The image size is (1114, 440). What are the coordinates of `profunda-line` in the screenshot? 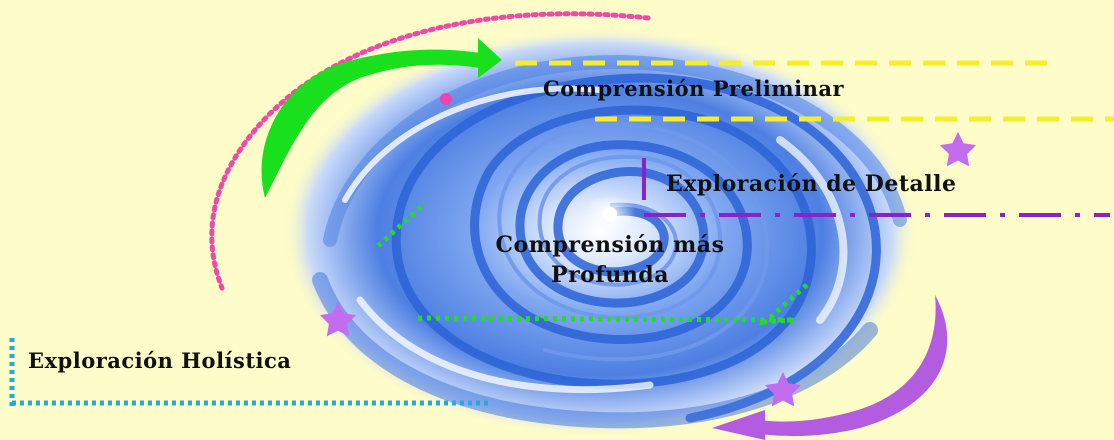 It's located at (401, 224).